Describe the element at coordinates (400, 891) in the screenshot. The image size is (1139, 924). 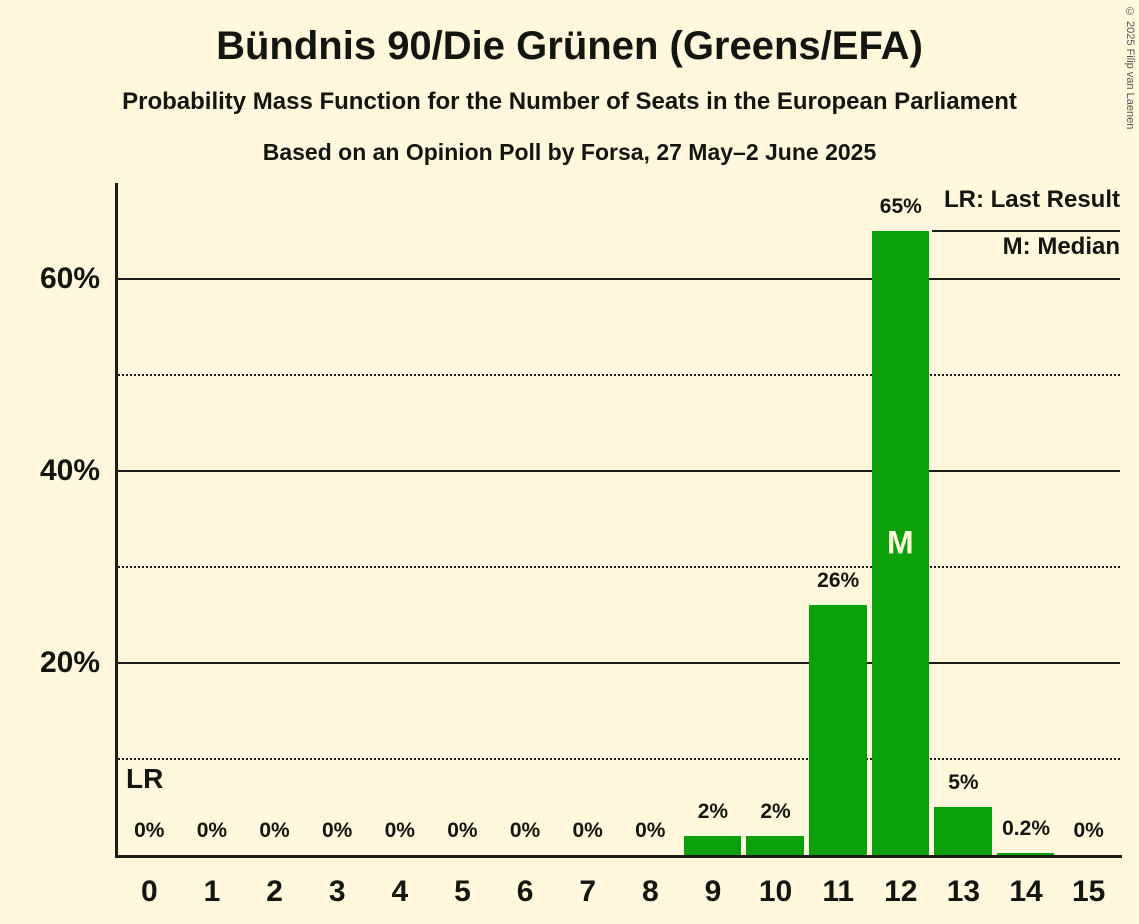
I see `xtick-4: 4` at that location.